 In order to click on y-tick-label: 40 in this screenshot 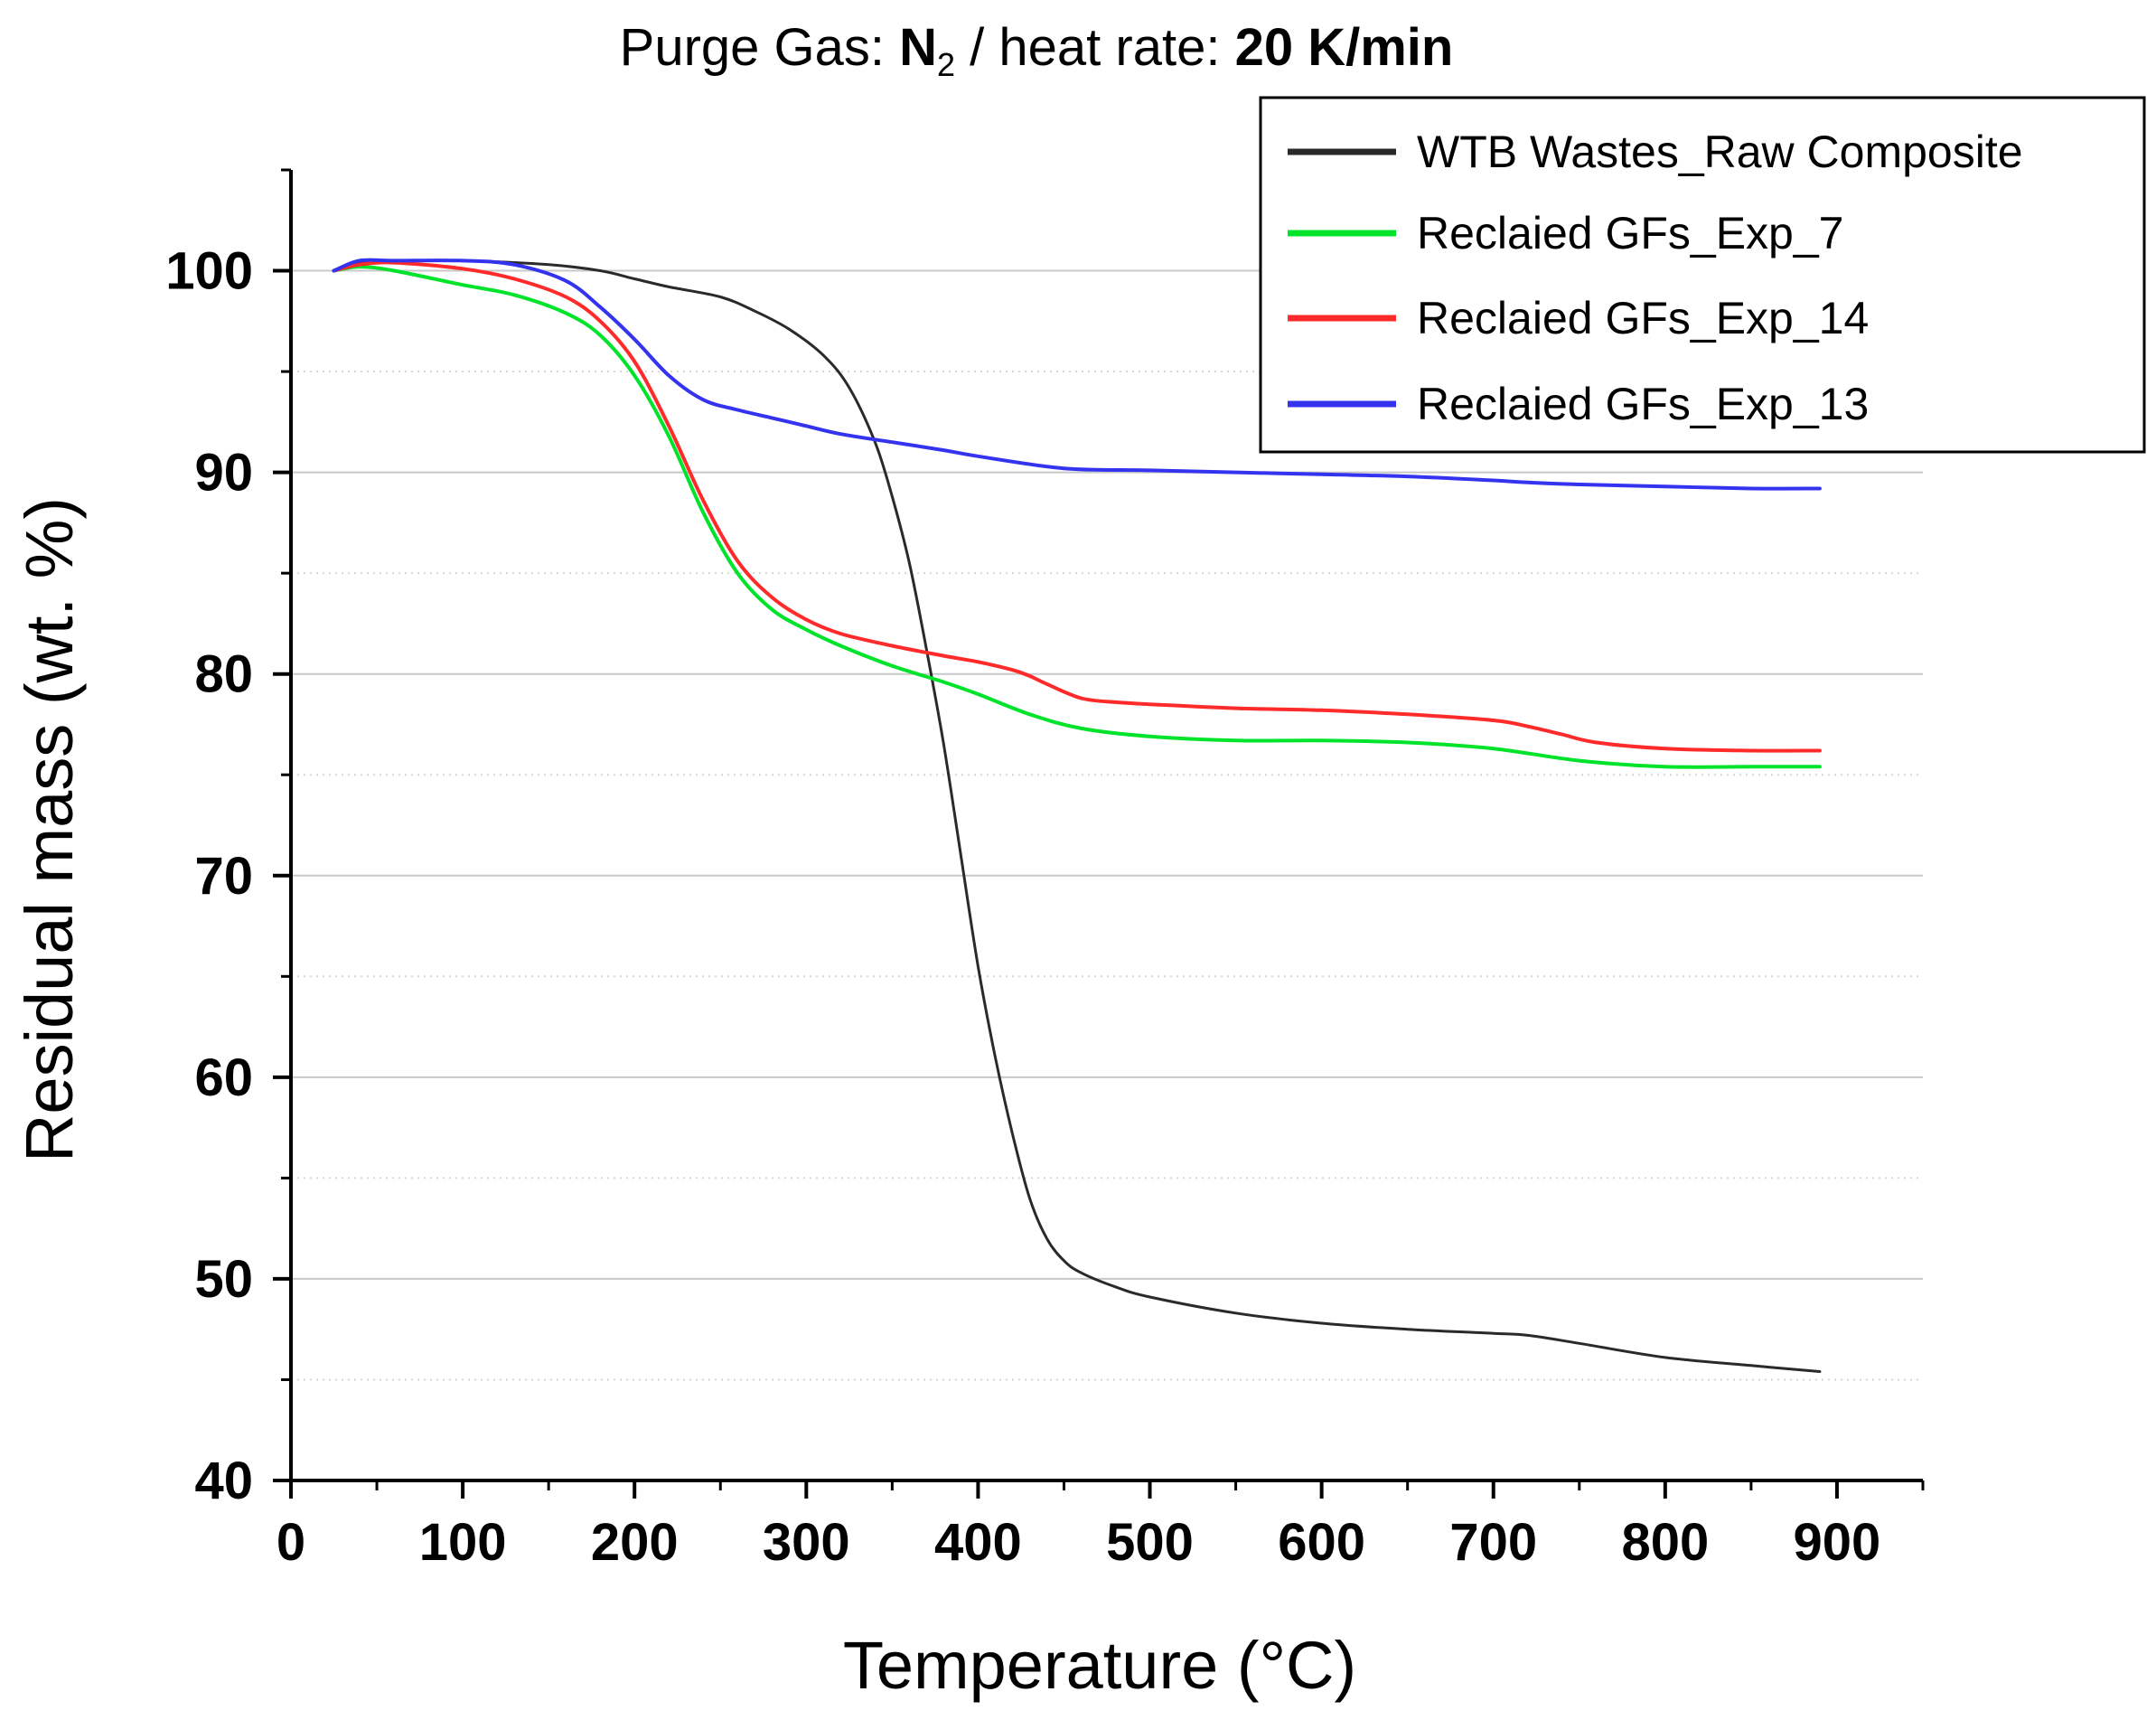, I will do `click(223, 1481)`.